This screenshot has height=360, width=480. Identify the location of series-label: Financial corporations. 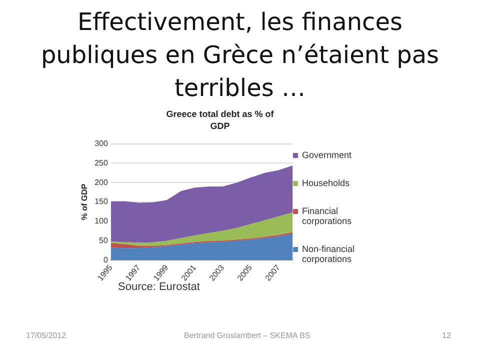
(327, 216).